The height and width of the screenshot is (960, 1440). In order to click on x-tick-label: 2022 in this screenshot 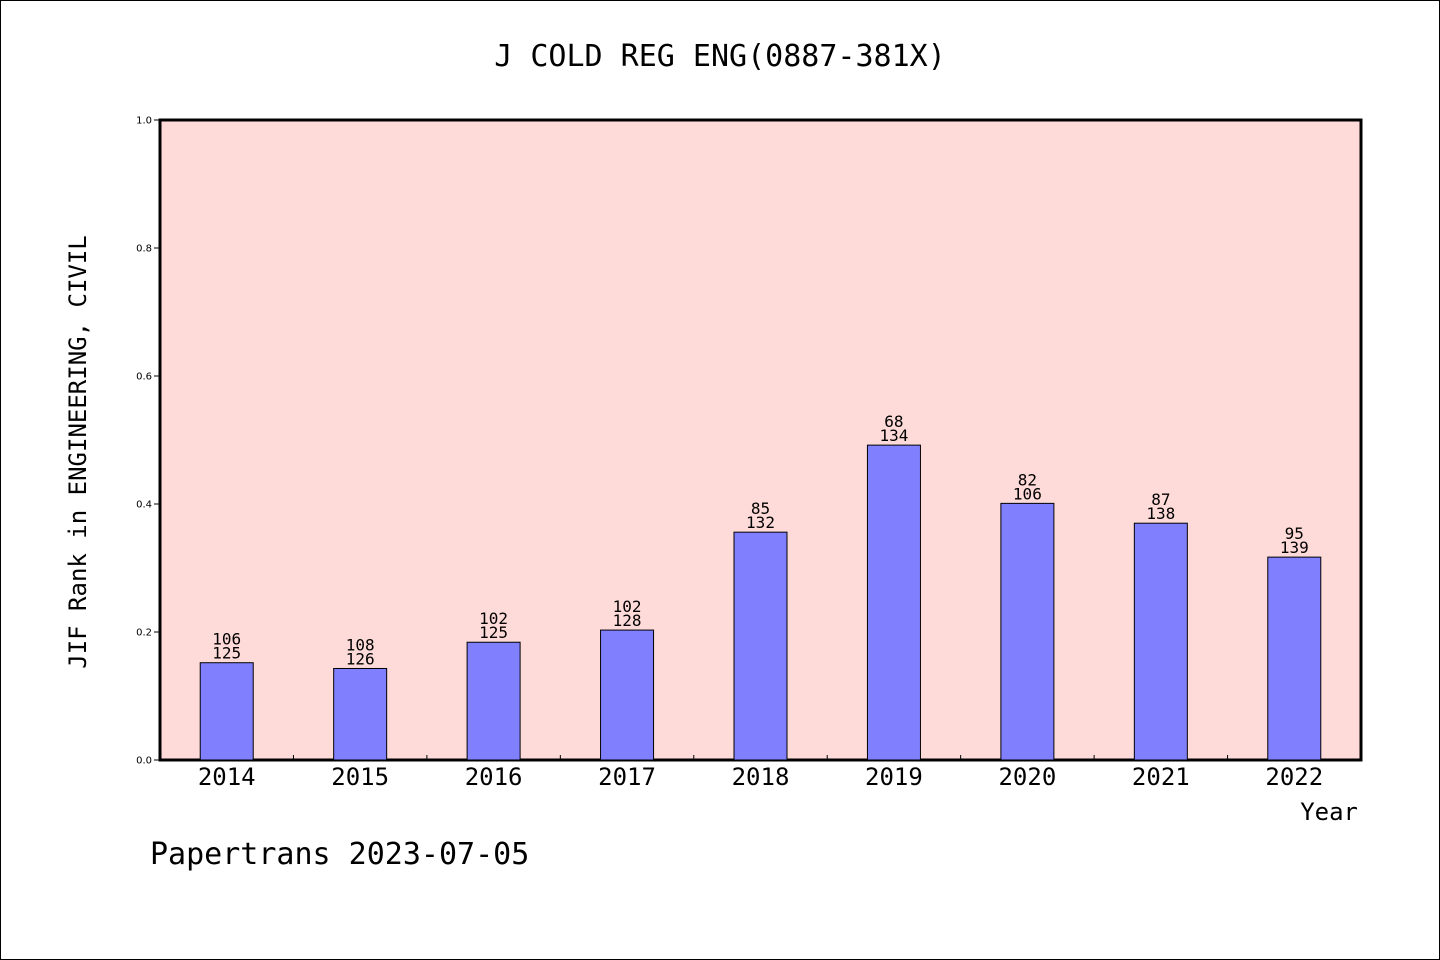, I will do `click(1294, 777)`.